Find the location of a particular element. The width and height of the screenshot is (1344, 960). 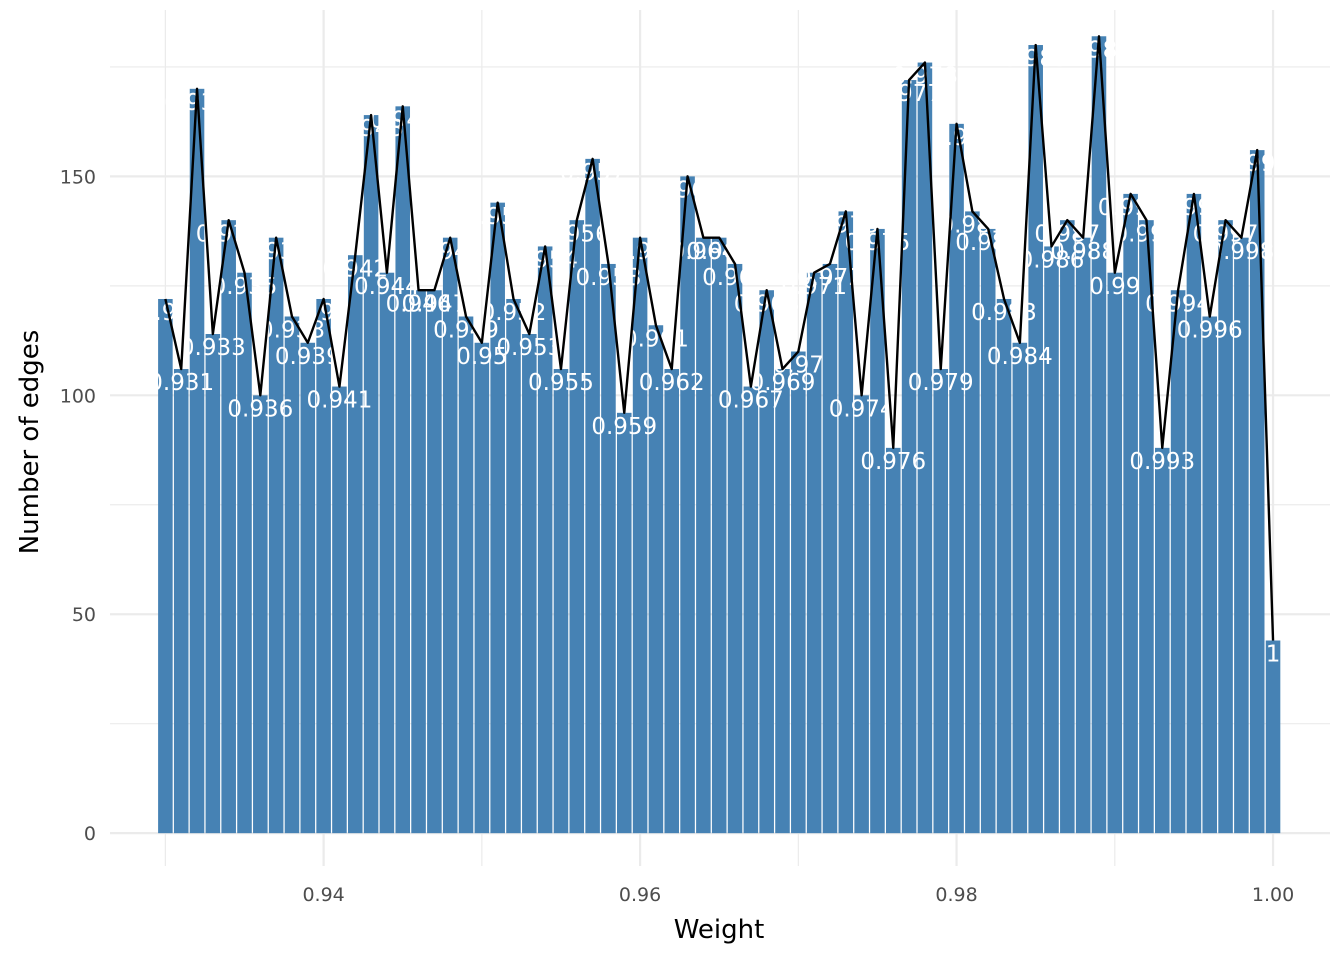

bar-label: 0.949 is located at coordinates (466, 331).